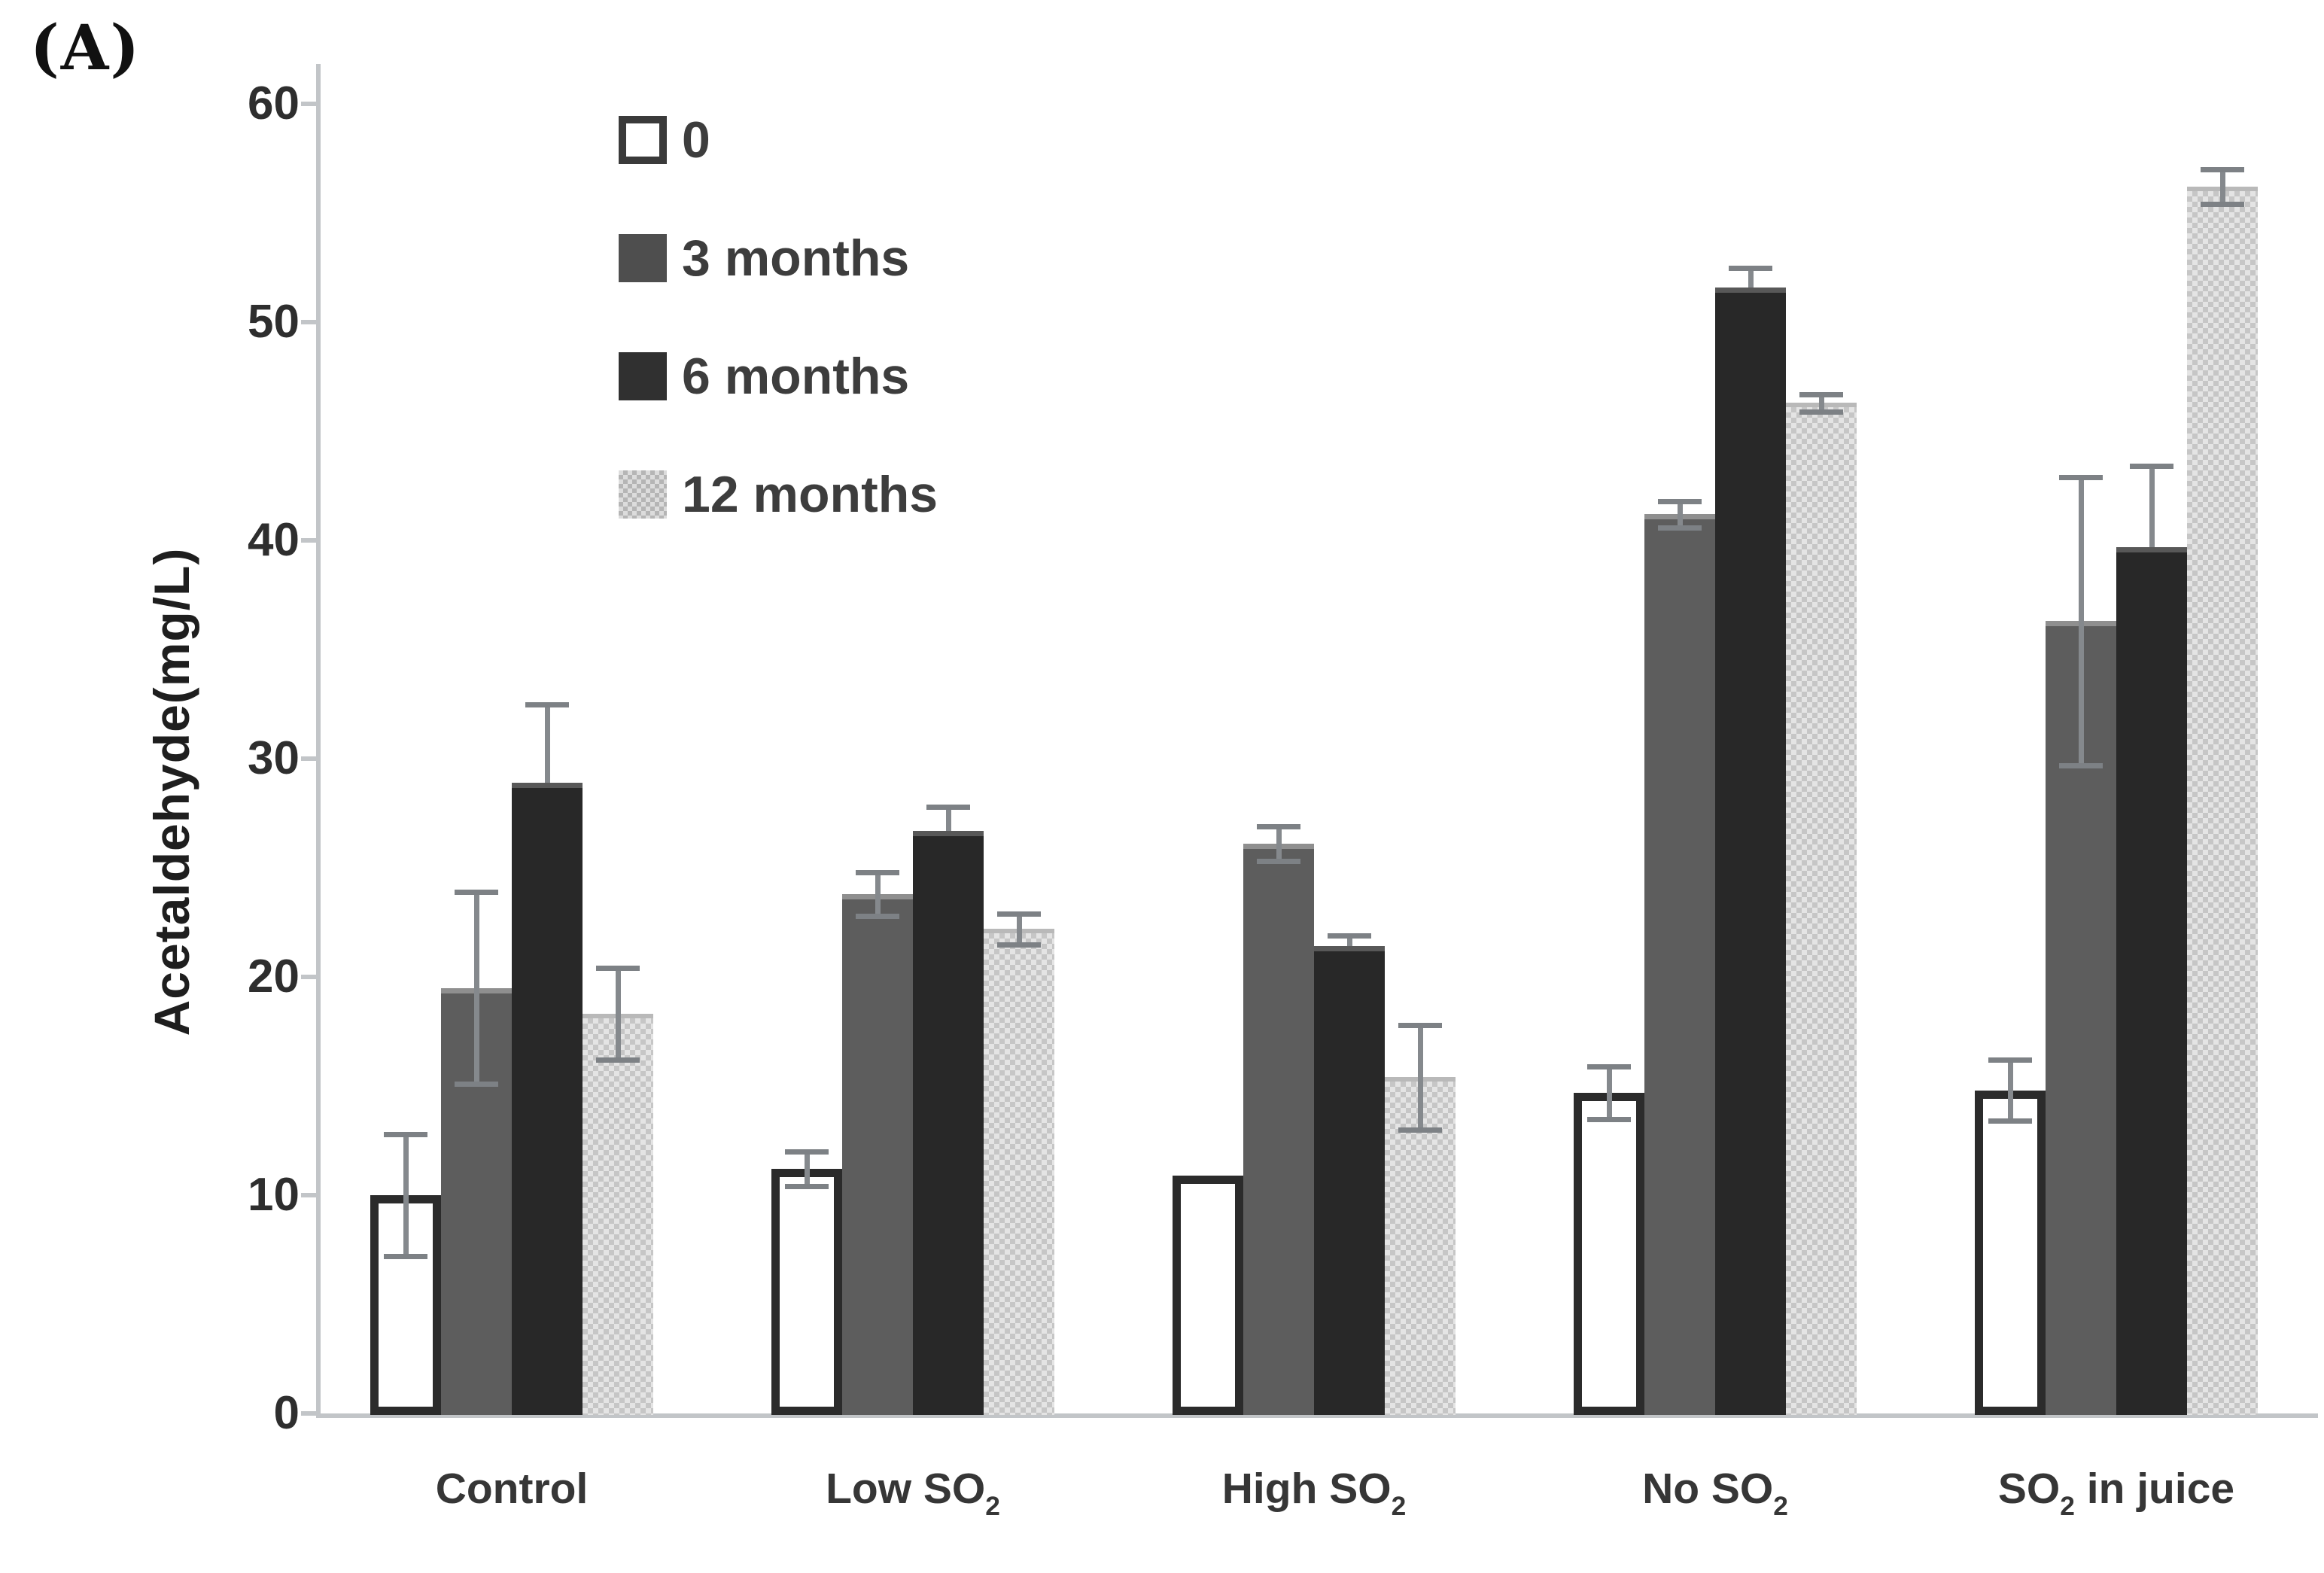 This screenshot has width=2324, height=1573. What do you see at coordinates (286, 1413) in the screenshot?
I see `y-tick-label: 0` at bounding box center [286, 1413].